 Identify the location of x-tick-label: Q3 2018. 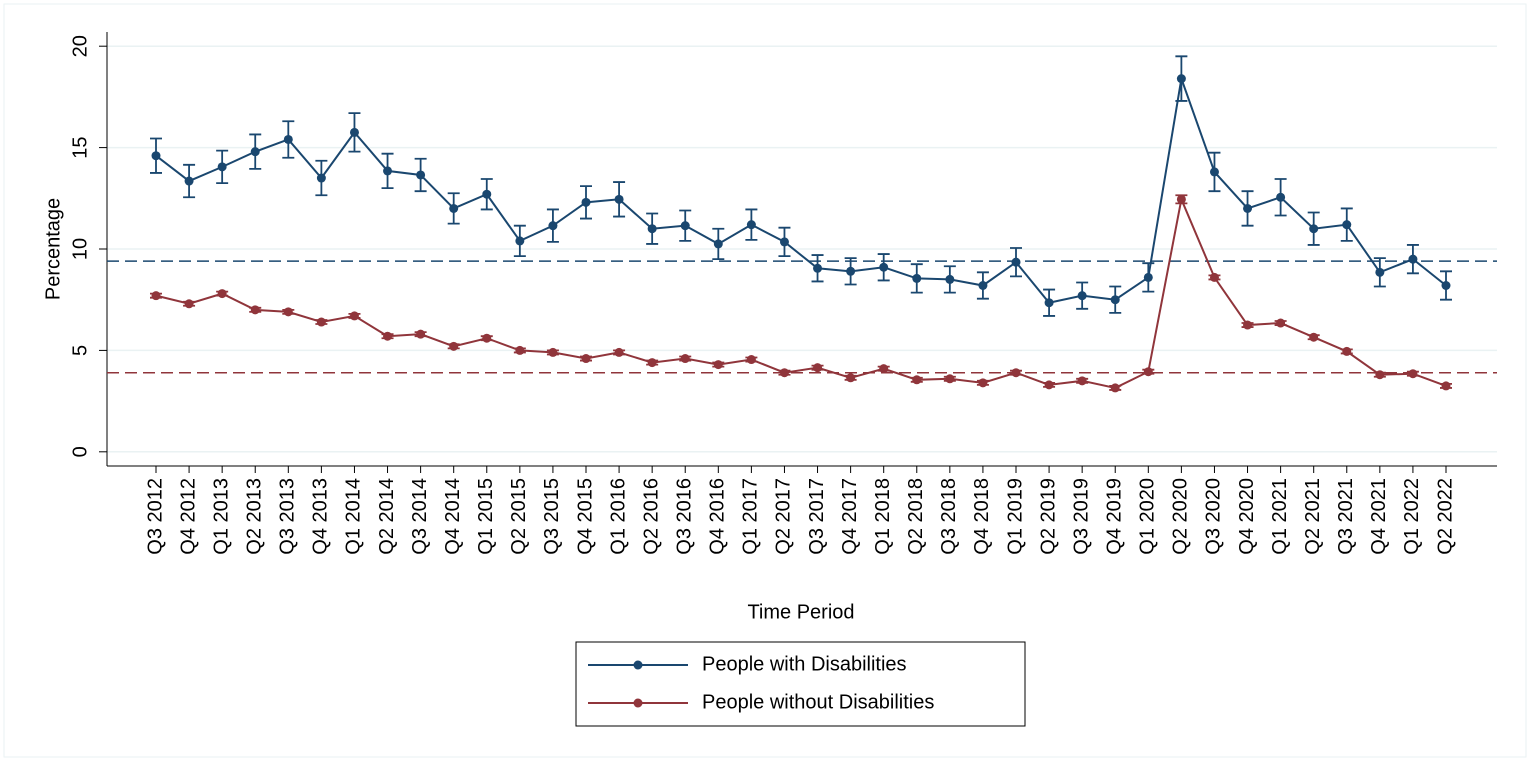
(949, 516).